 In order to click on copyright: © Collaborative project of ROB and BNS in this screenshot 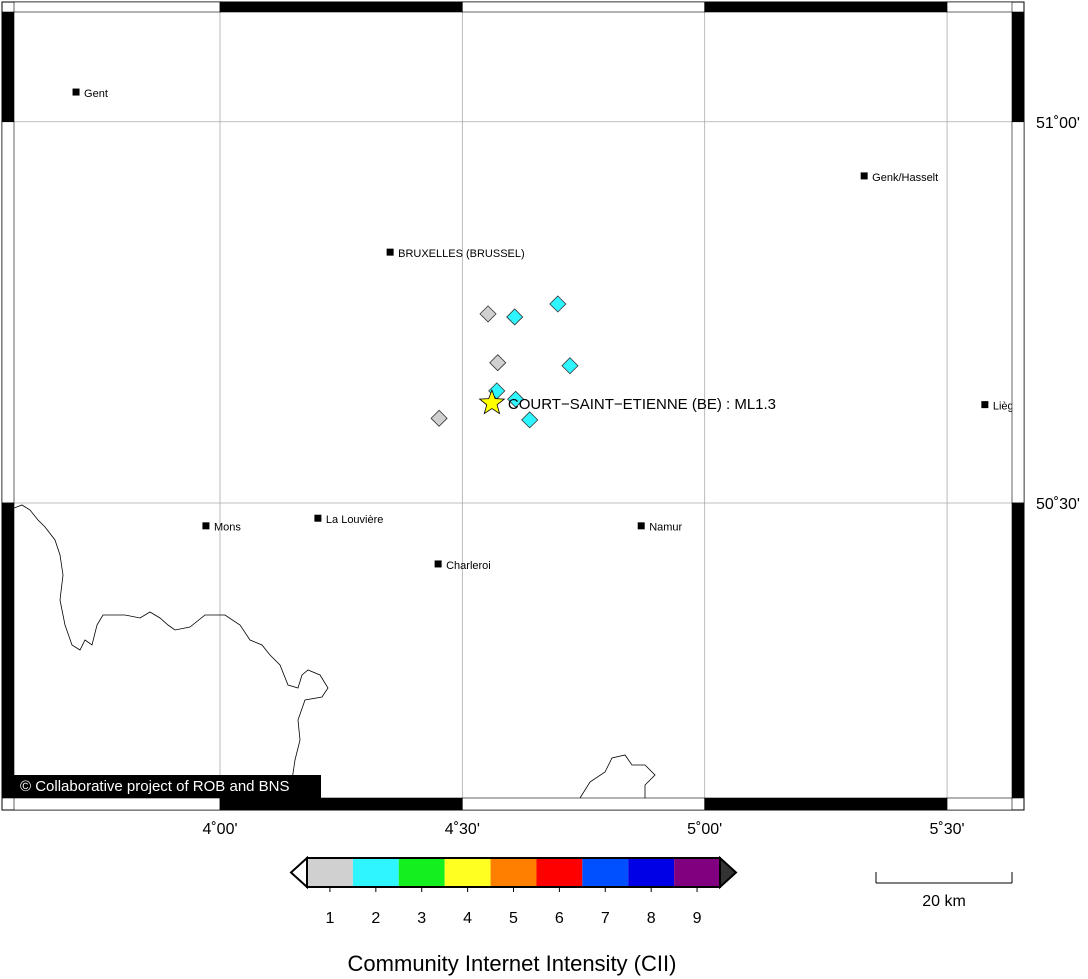, I will do `click(155, 786)`.